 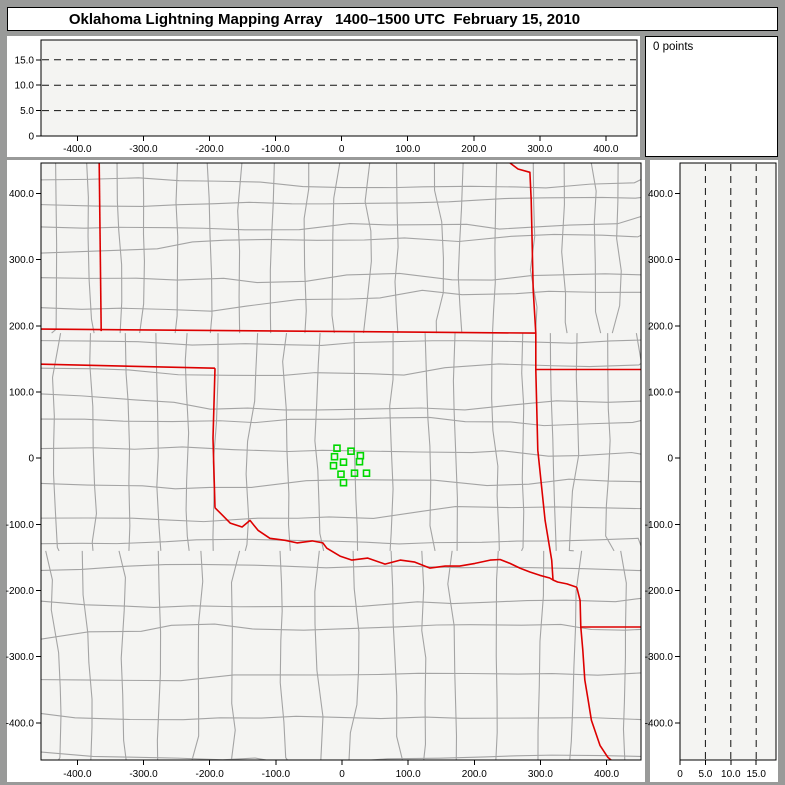 I want to click on y-tick-label: 15.0, so click(x=25, y=60).